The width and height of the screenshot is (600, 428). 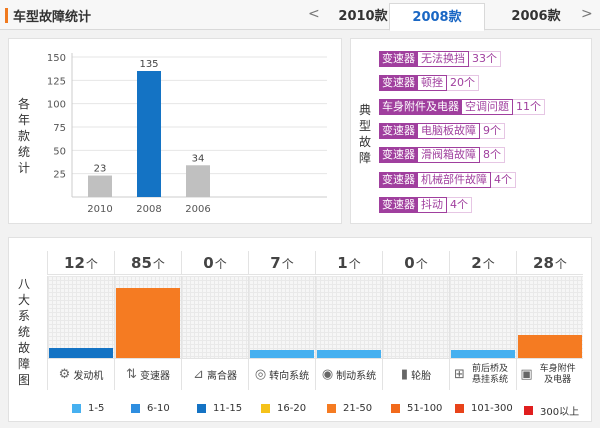 I want to click on x-tick-label: 2006, so click(x=197, y=209).